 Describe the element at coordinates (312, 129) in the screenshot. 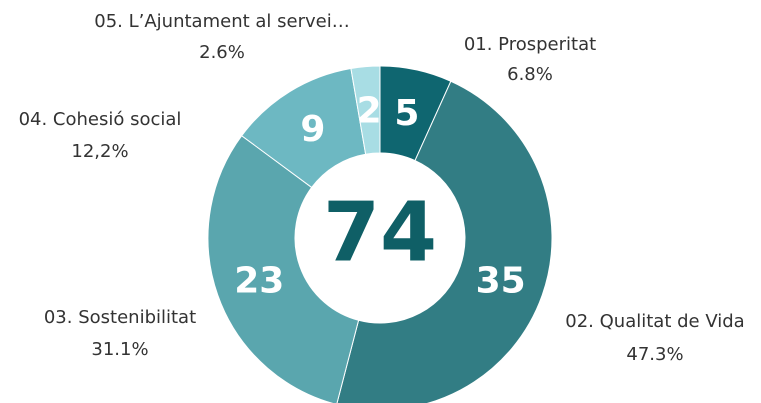

I see `slice-label: 9` at that location.